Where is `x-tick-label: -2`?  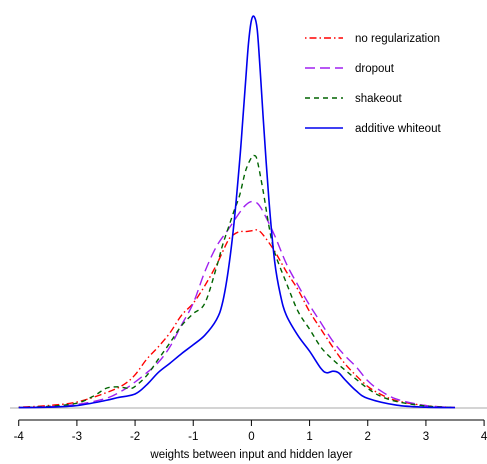 x-tick-label: -2 is located at coordinates (135, 437).